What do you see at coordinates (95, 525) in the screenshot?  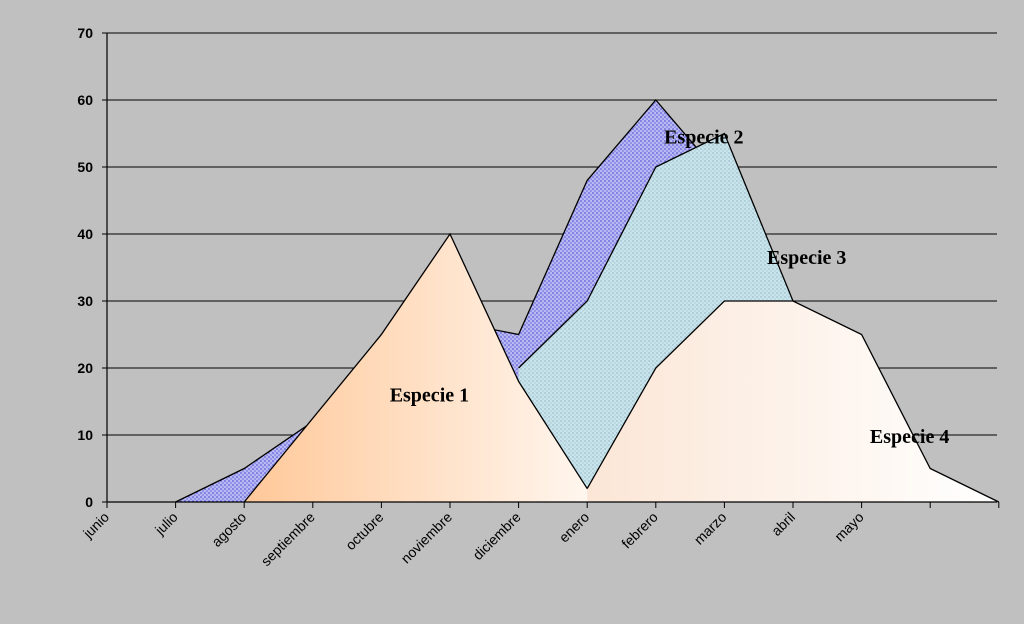 I see `x-tick-label: junio` at bounding box center [95, 525].